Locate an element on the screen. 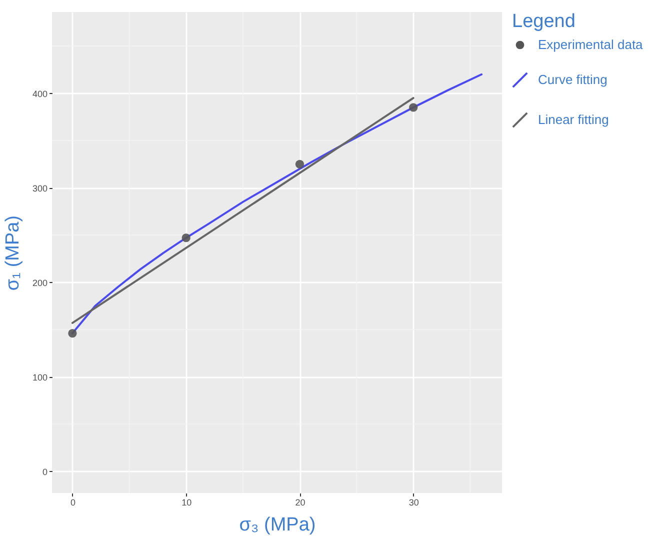 The width and height of the screenshot is (666, 536). x-tick-label: 20 is located at coordinates (300, 503).